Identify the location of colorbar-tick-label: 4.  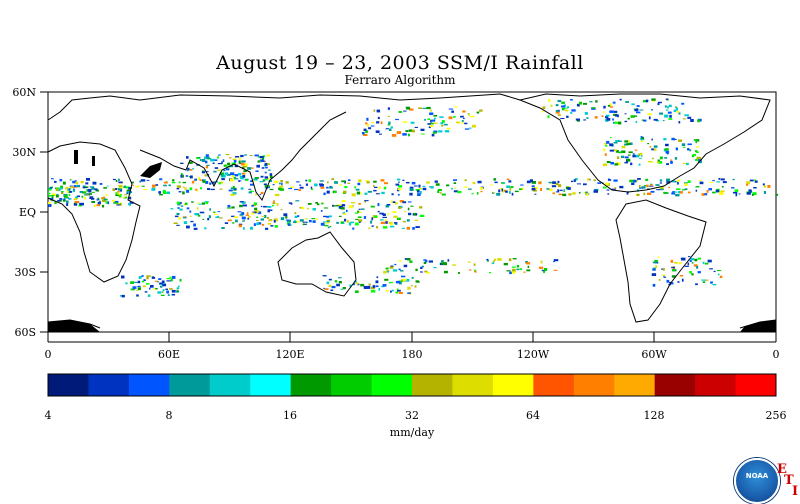
(48, 415).